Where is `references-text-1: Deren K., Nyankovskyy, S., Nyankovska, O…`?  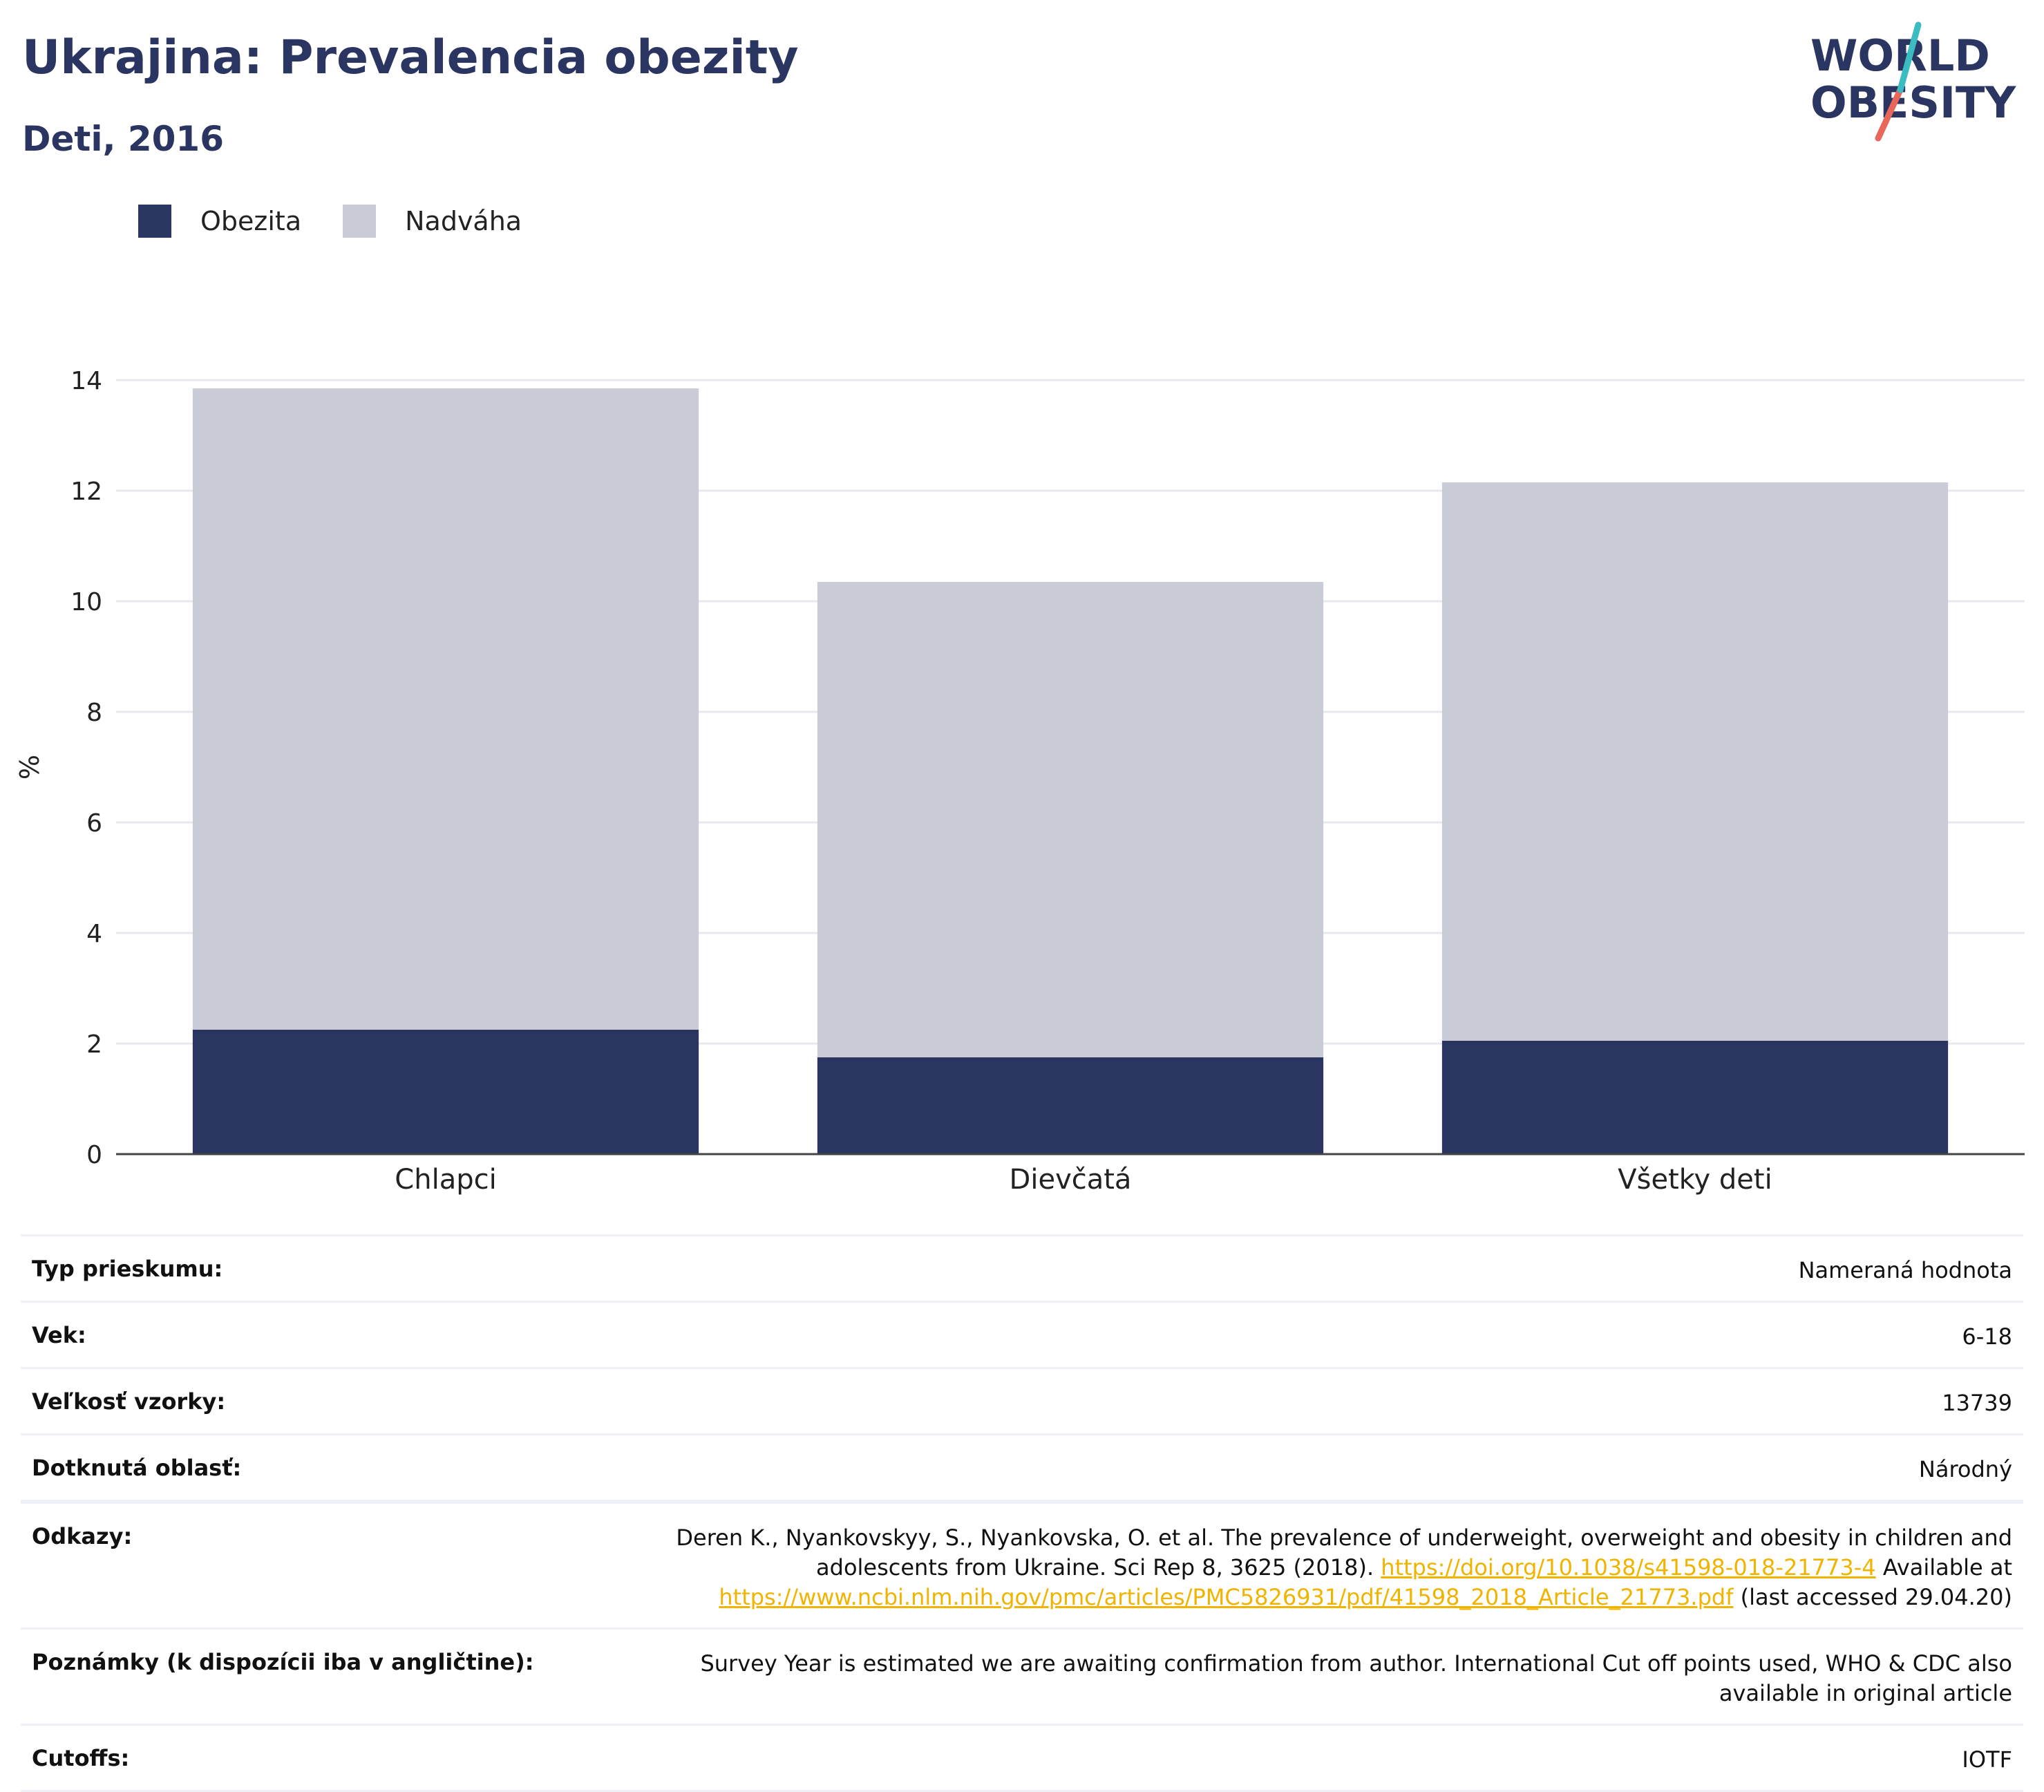
references-text-1: Deren K., Nyankovskyy, S., Nyankovska, O… is located at coordinates (1344, 1553).